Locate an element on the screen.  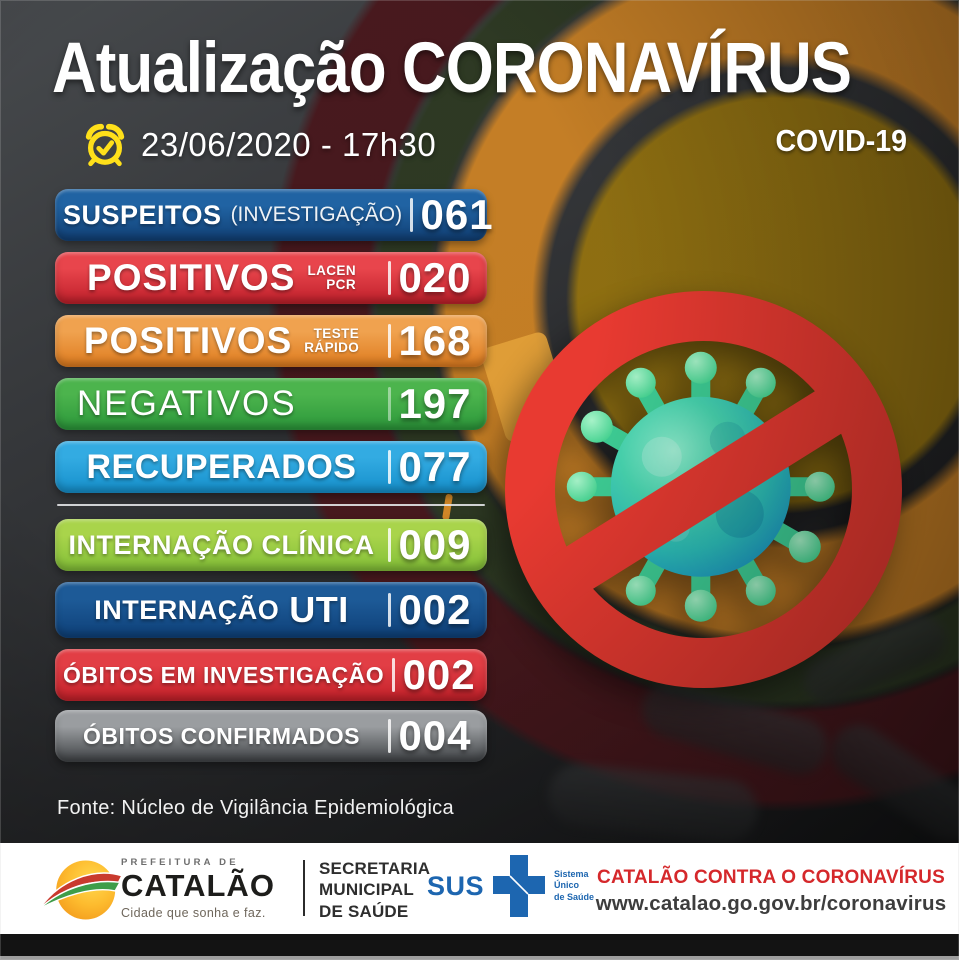
stat-label: ÓBITOS EM INVESTIGAÇÃO is located at coordinates (224, 674).